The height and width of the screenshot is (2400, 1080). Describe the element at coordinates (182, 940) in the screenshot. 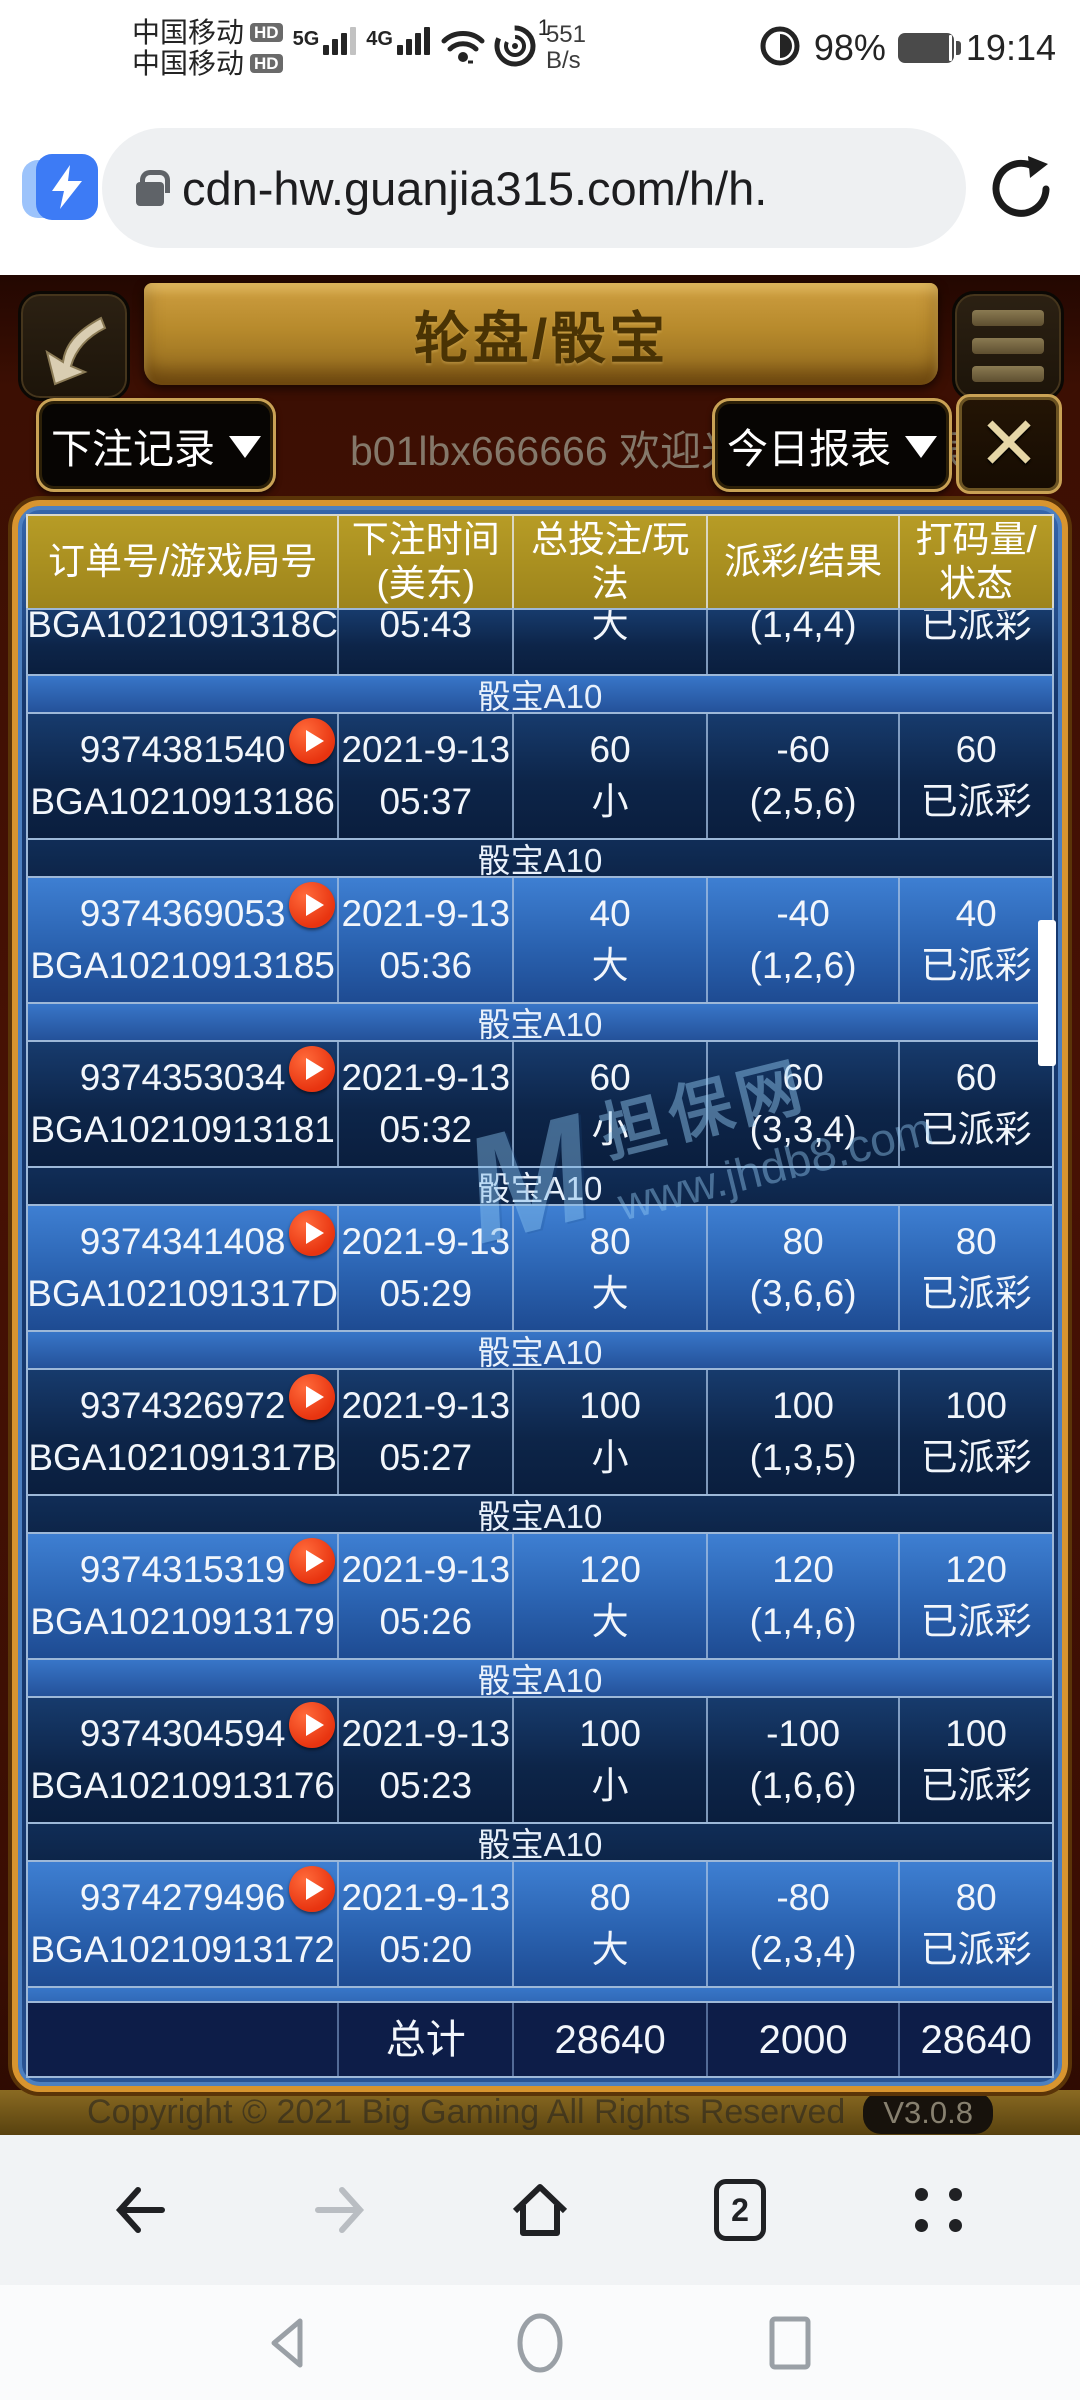

I see `order-cell: 9374369053 BGA10210913185` at that location.